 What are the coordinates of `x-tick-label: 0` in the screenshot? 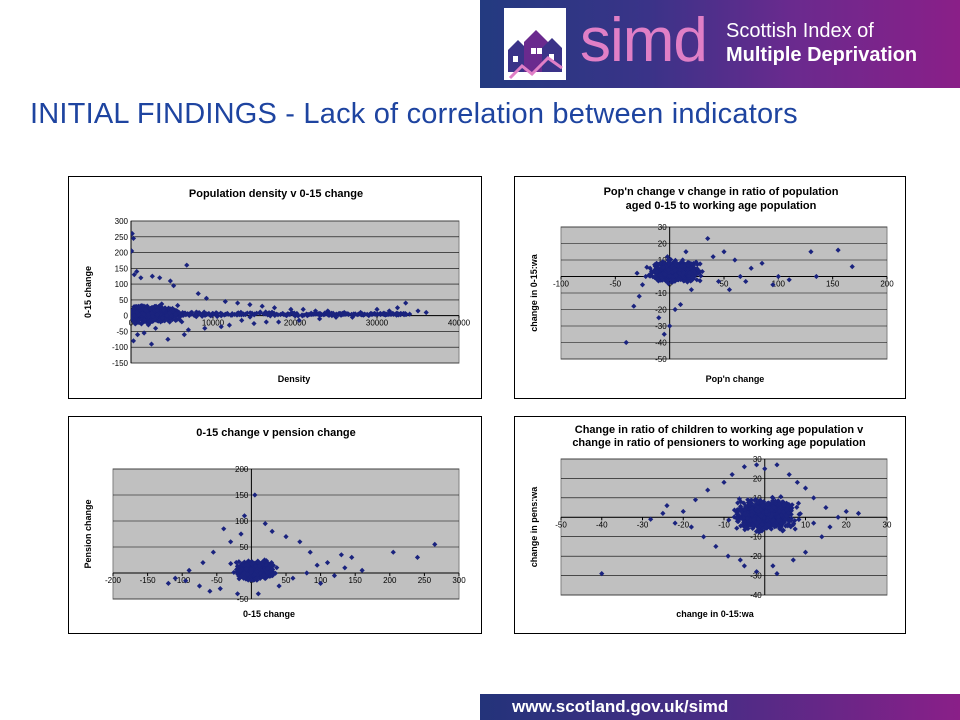 It's located at (131, 323).